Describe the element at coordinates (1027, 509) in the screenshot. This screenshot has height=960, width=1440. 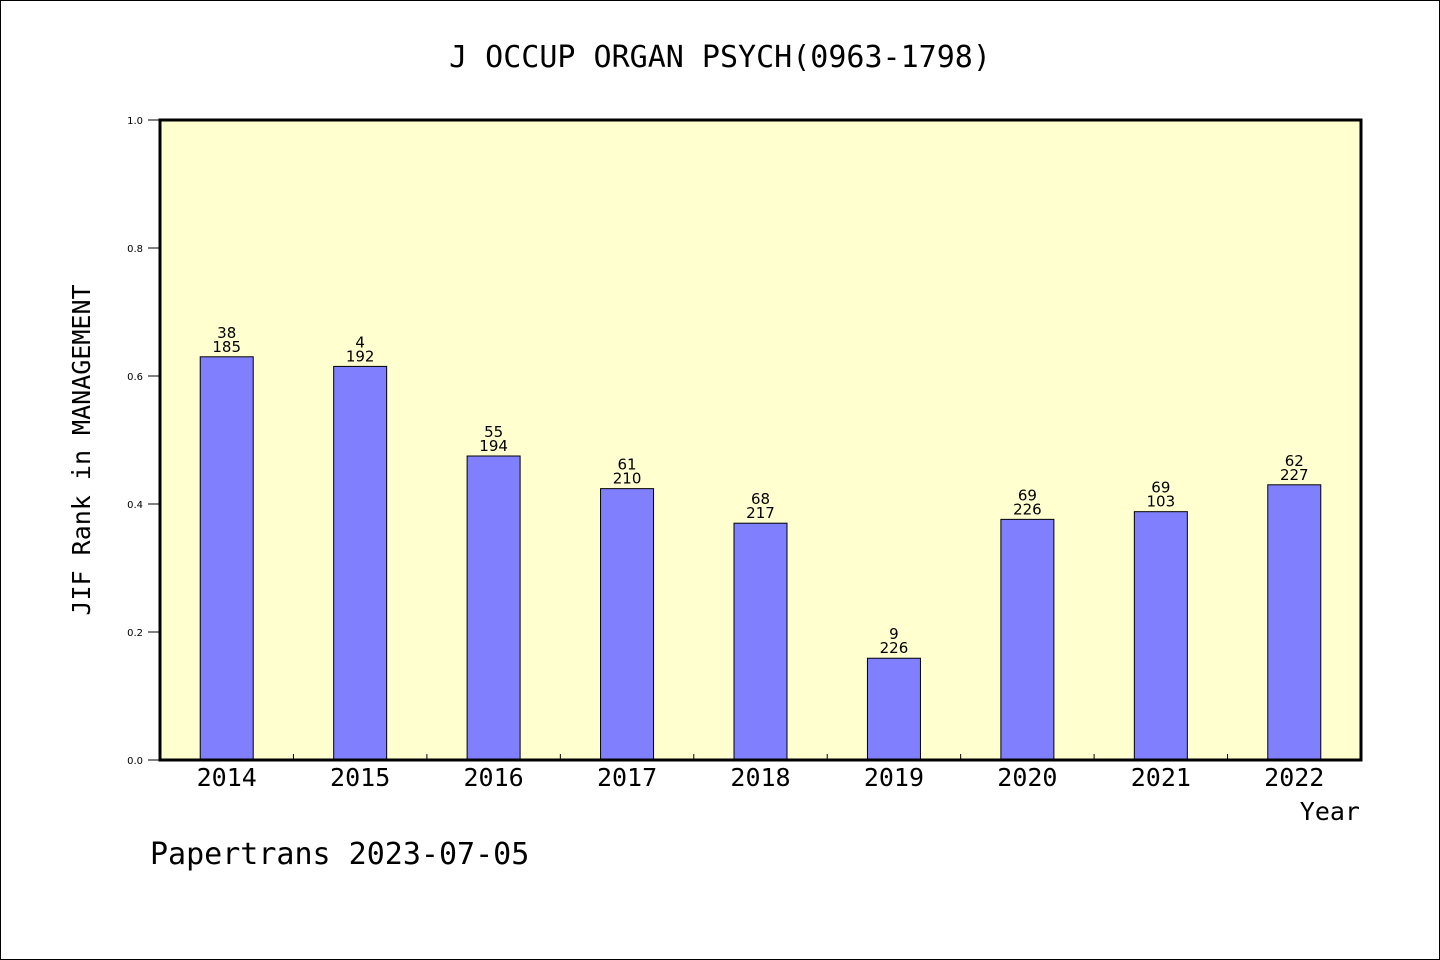
I see `total-label-2020: 226` at that location.